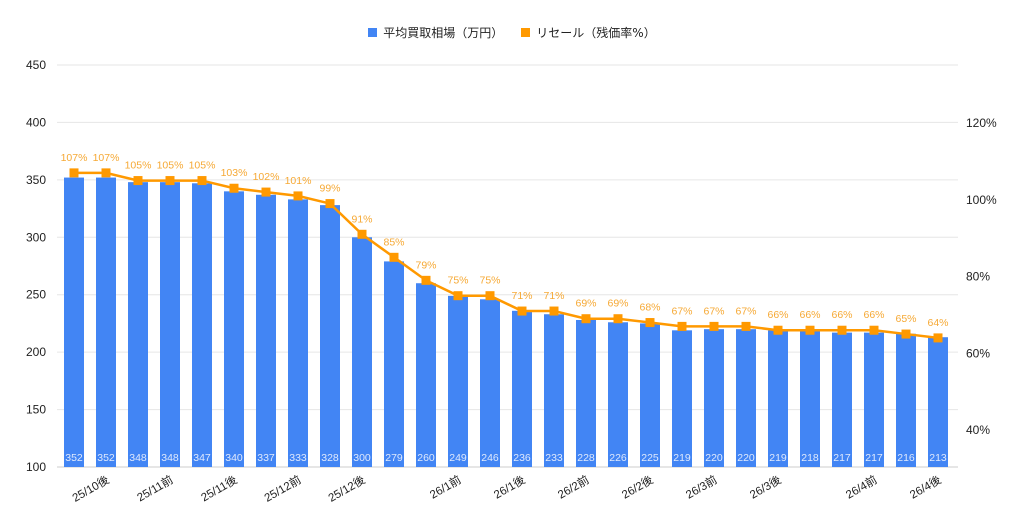 The image size is (1024, 529). Describe the element at coordinates (266, 177) in the screenshot. I see `line-value-label: 102%` at that location.